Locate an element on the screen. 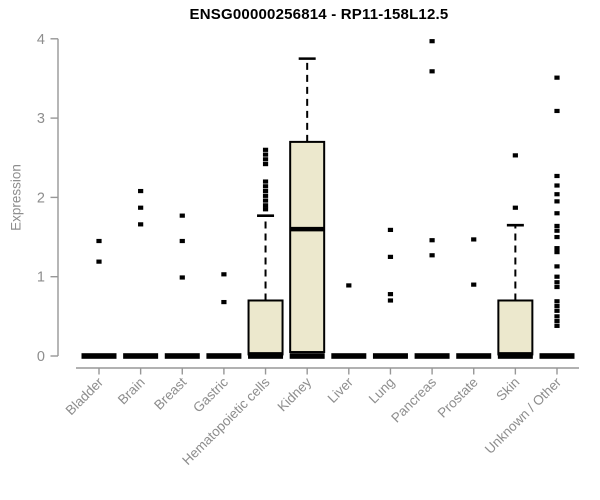 The height and width of the screenshot is (500, 600). x-tick-label-bladder: Bladder is located at coordinates (85, 396).